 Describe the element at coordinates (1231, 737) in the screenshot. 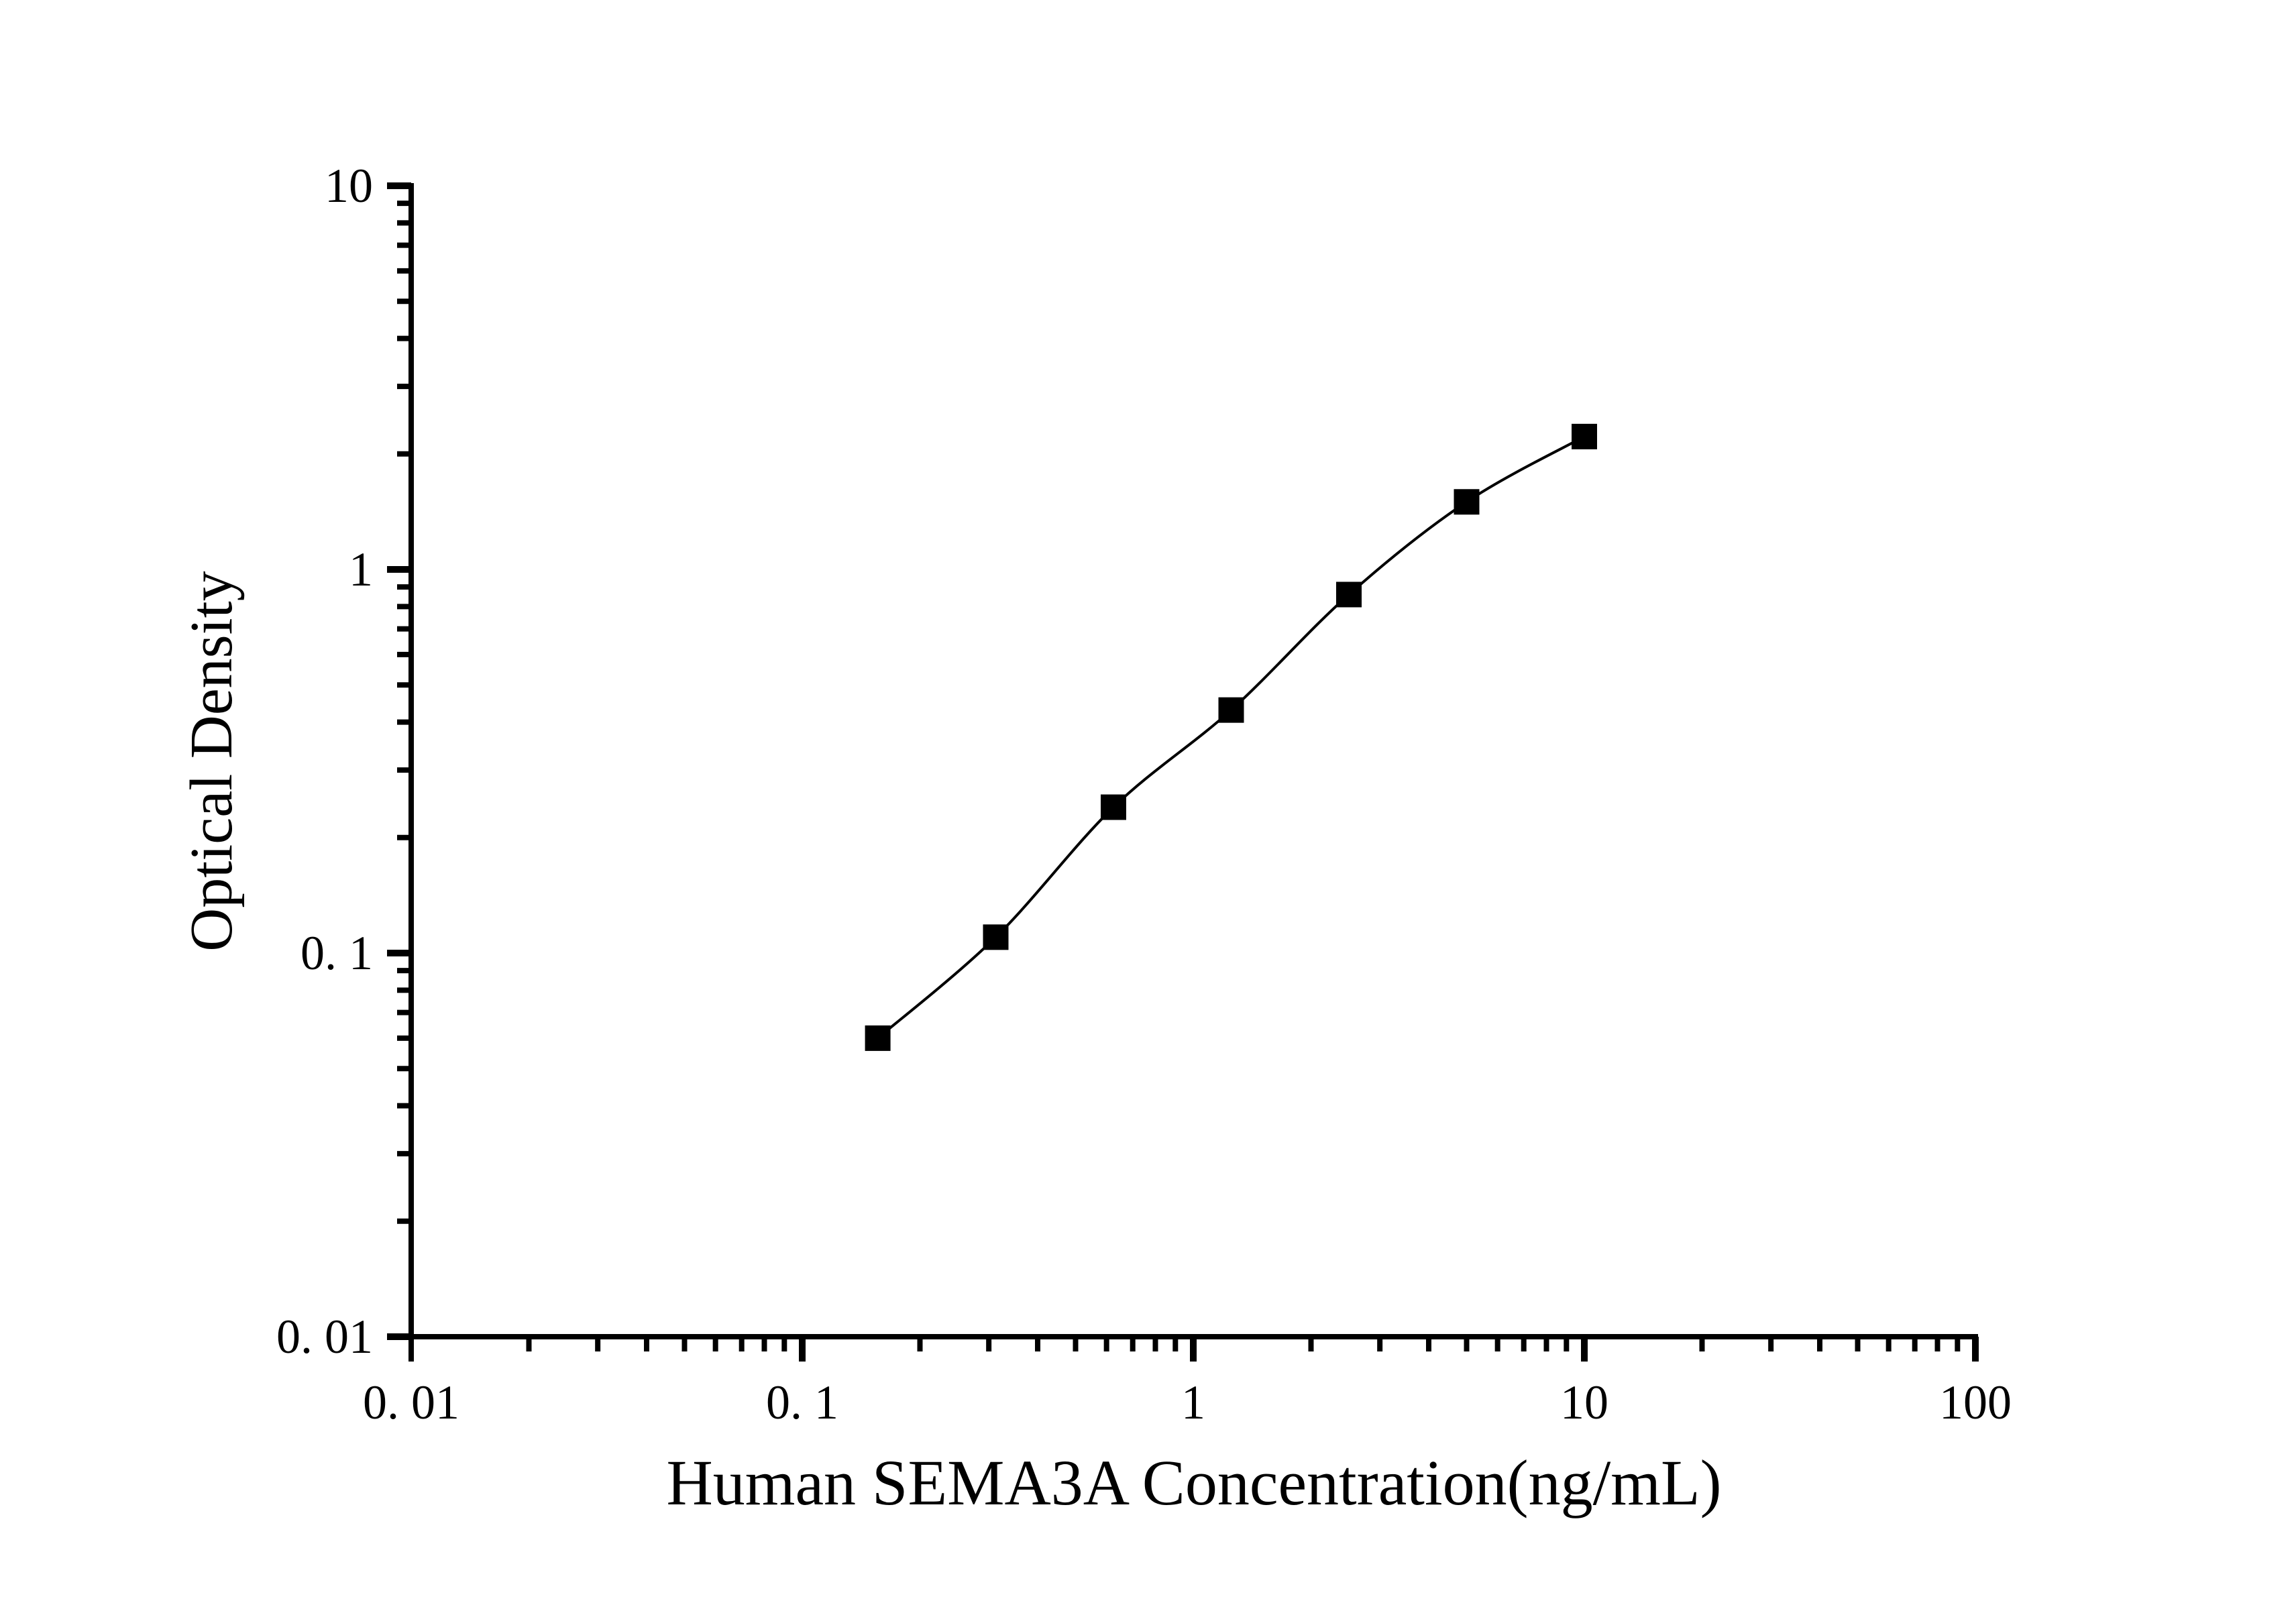

I see `data-series` at that location.